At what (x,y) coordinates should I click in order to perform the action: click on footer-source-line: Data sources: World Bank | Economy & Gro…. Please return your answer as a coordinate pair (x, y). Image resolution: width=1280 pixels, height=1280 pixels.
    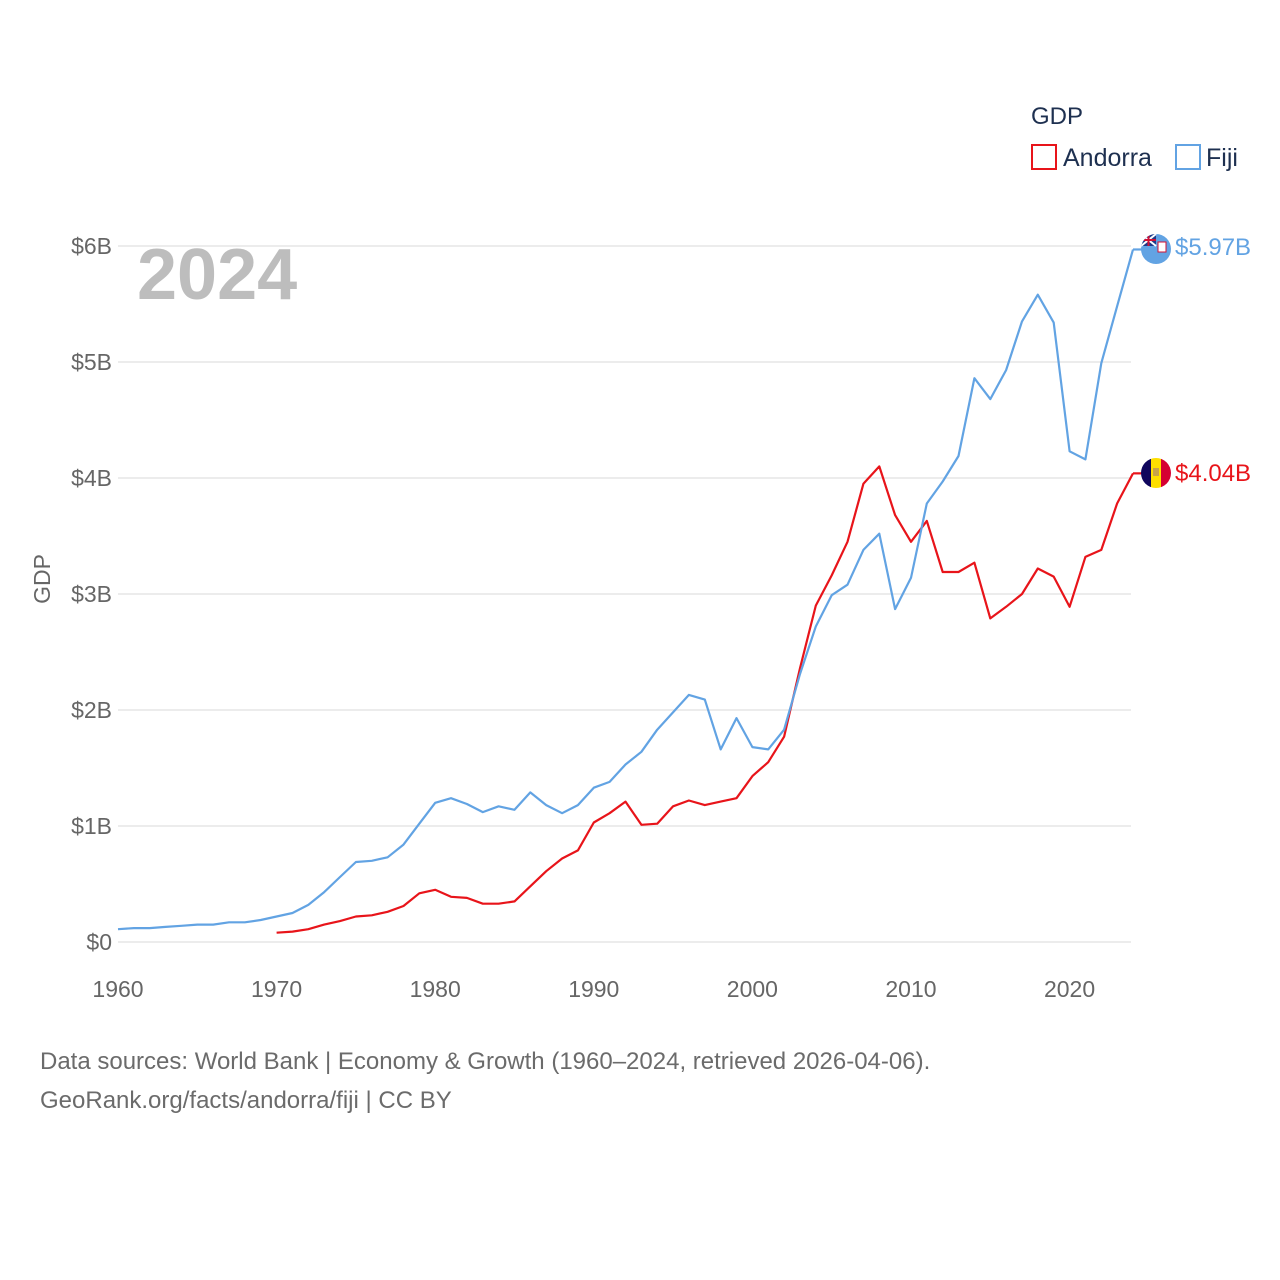
    Looking at the image, I should click on (485, 1061).